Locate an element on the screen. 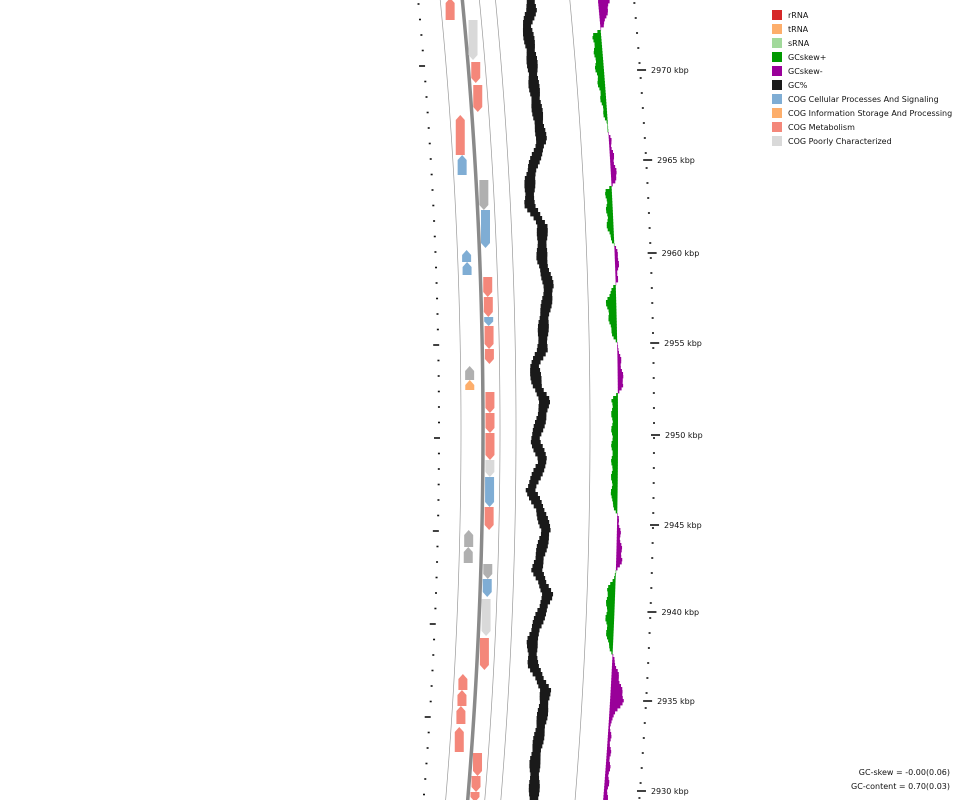 The width and height of the screenshot is (960, 800). gc-content-stat: GC-content = 0.70(0.03) is located at coordinates (900, 786).